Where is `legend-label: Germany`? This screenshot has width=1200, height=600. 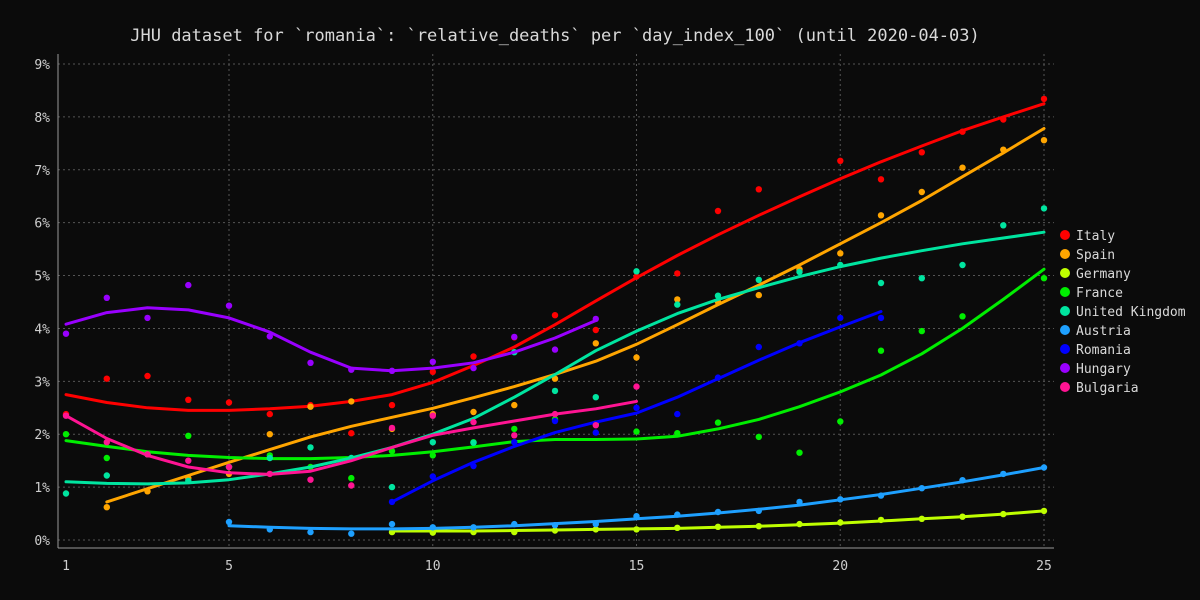 legend-label: Germany is located at coordinates (1103, 274).